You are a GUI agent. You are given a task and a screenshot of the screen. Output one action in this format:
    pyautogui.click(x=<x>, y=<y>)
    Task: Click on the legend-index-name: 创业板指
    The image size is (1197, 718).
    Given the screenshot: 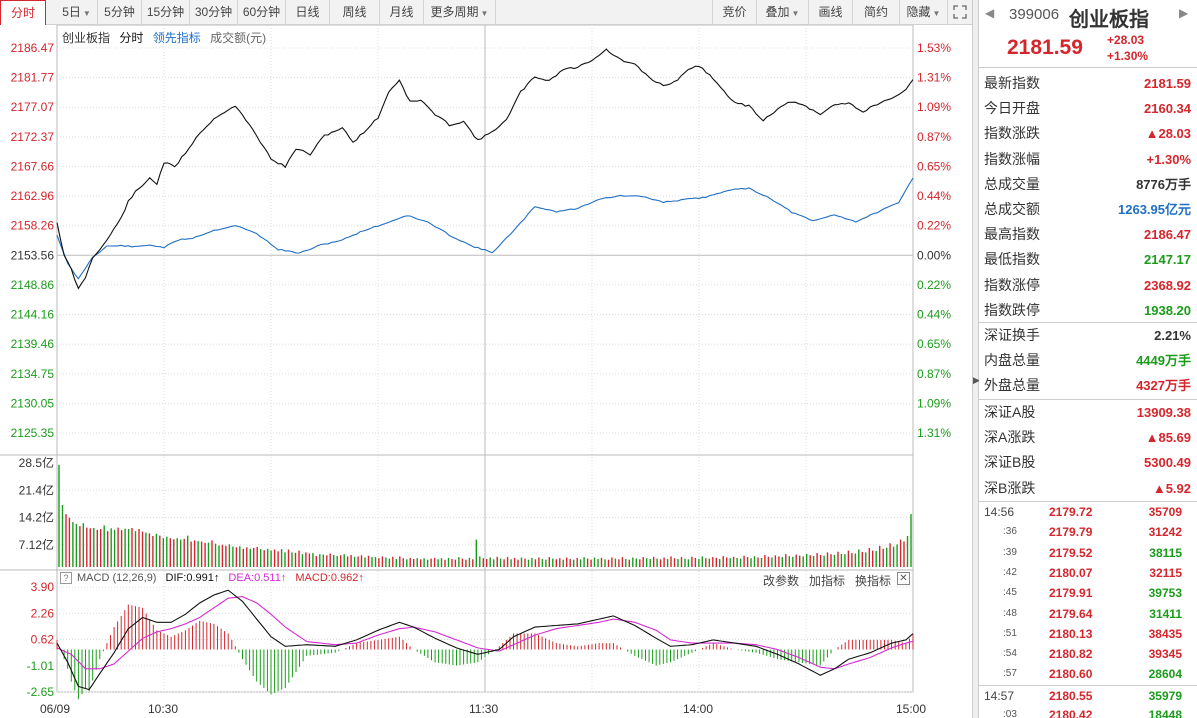 What is the action you would take?
    pyautogui.click(x=86, y=38)
    